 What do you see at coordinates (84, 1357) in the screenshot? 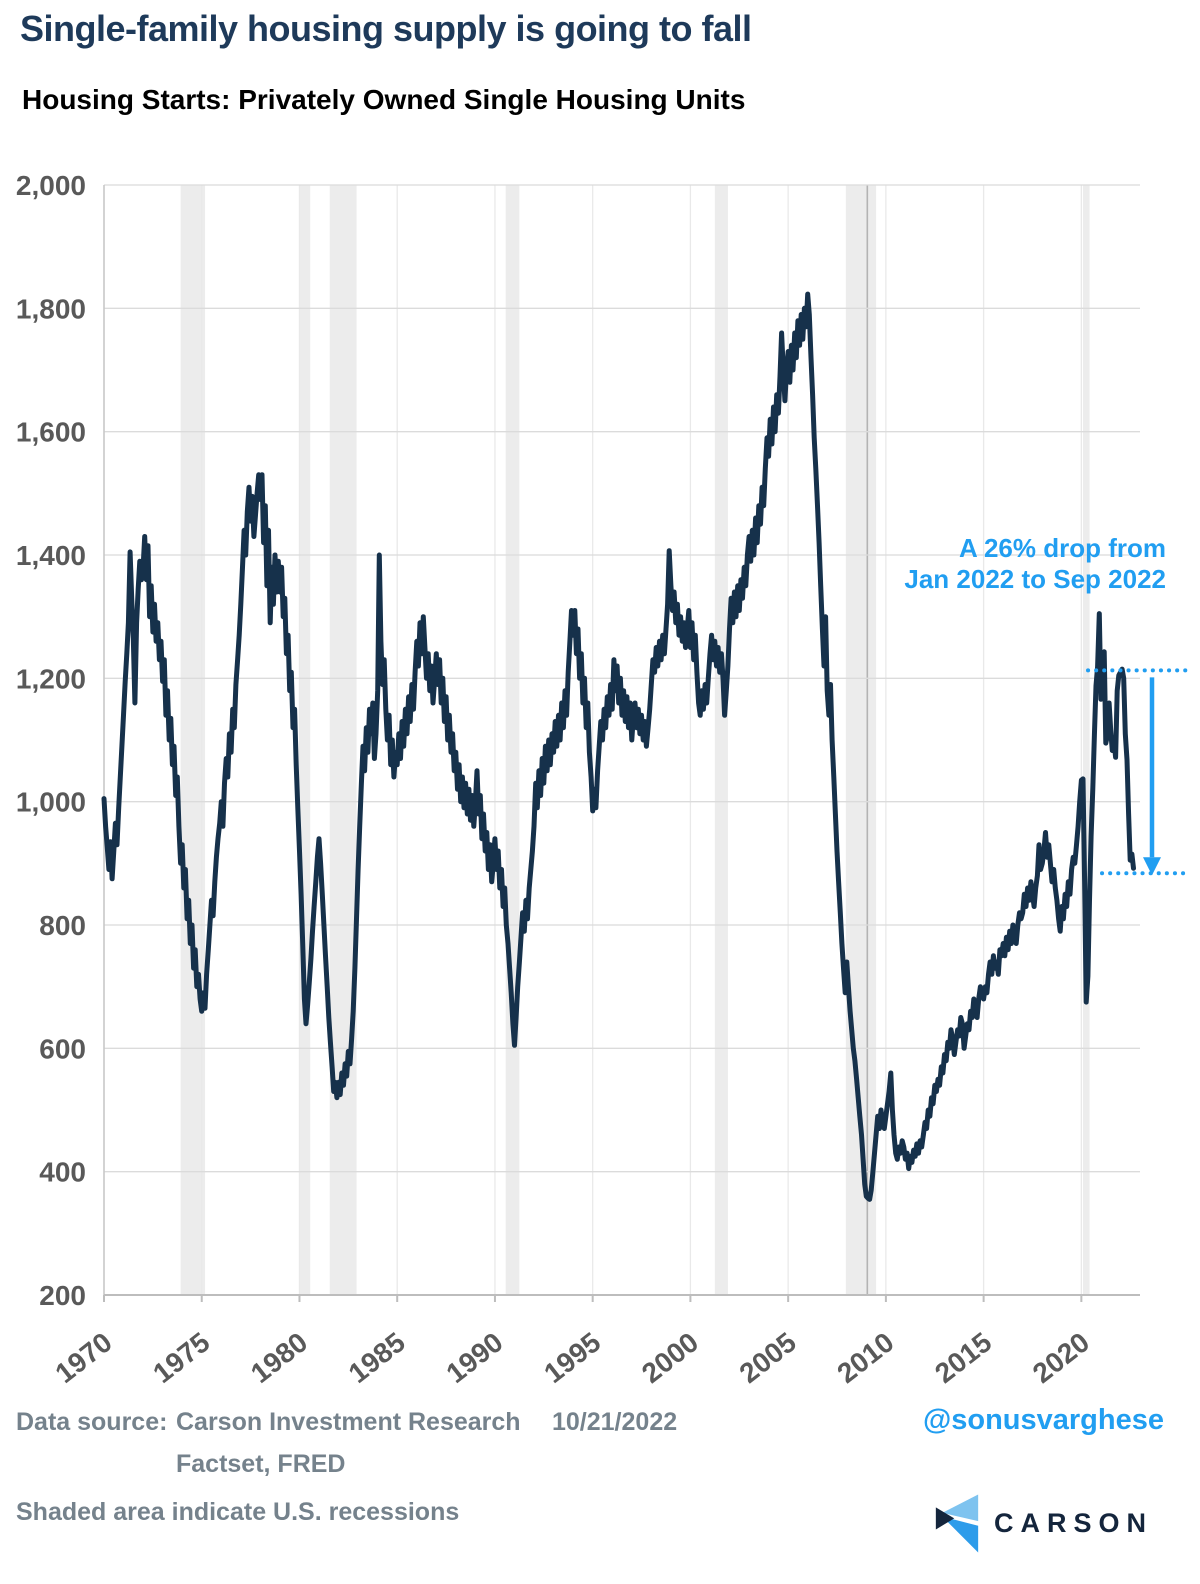
I see `x-tick-label: 1970` at bounding box center [84, 1357].